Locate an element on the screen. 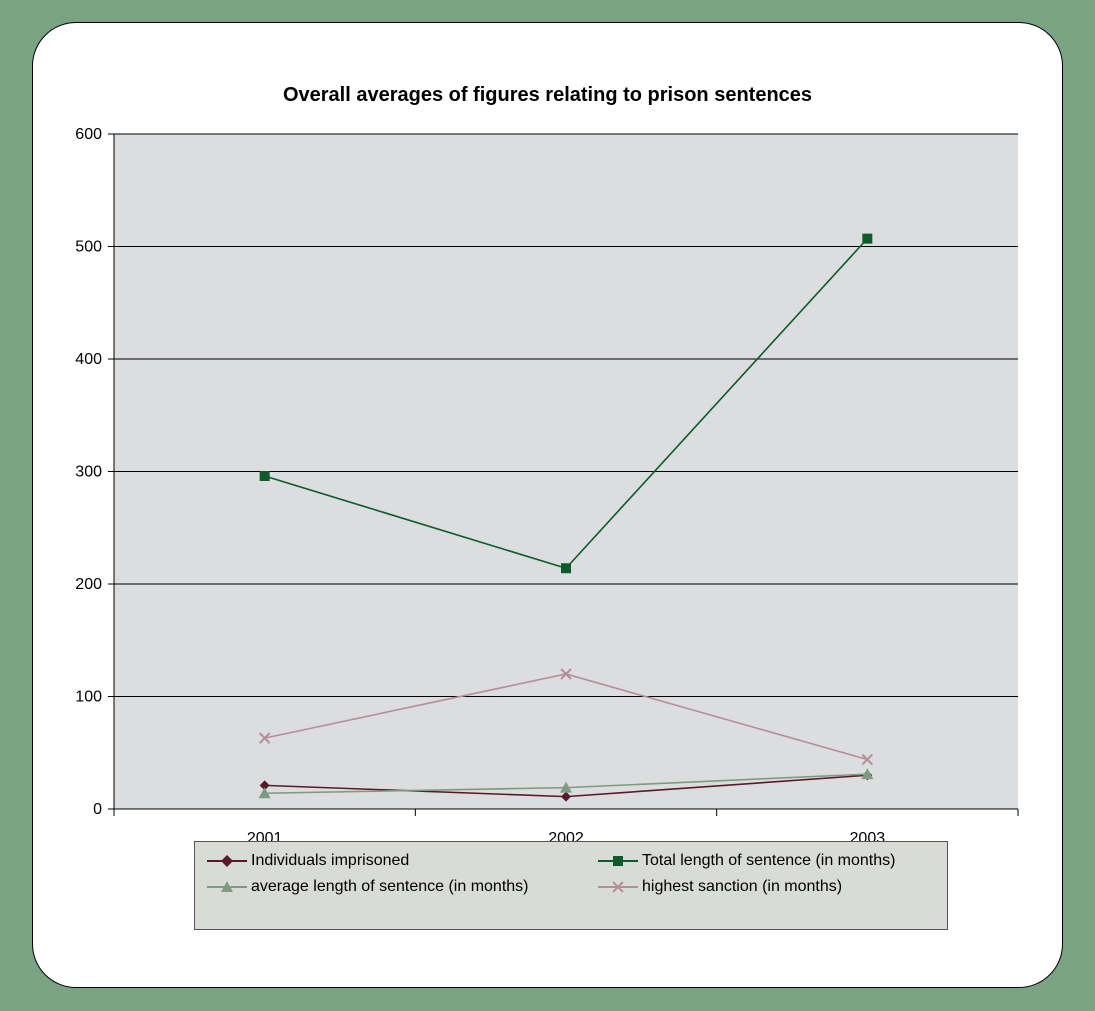 Image resolution: width=1095 pixels, height=1011 pixels. legend-marker-triangle is located at coordinates (227, 886).